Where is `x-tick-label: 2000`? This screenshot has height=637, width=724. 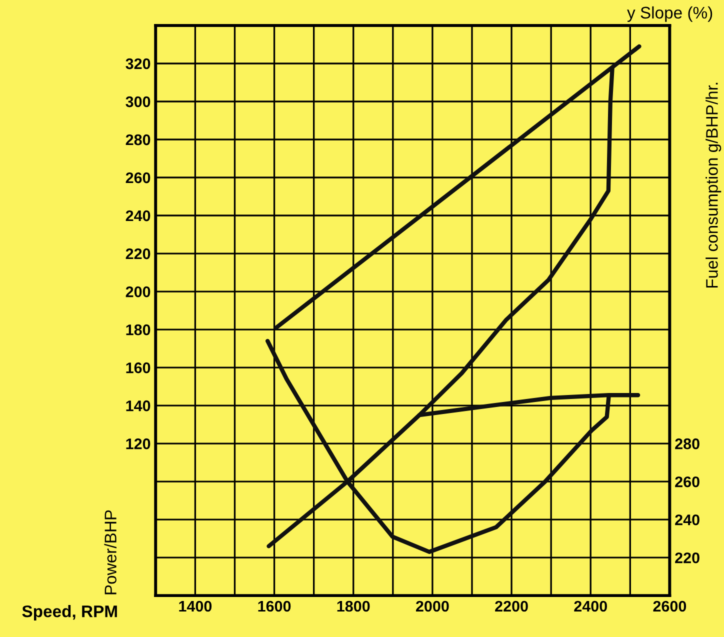 x-tick-label: 2000 is located at coordinates (432, 606).